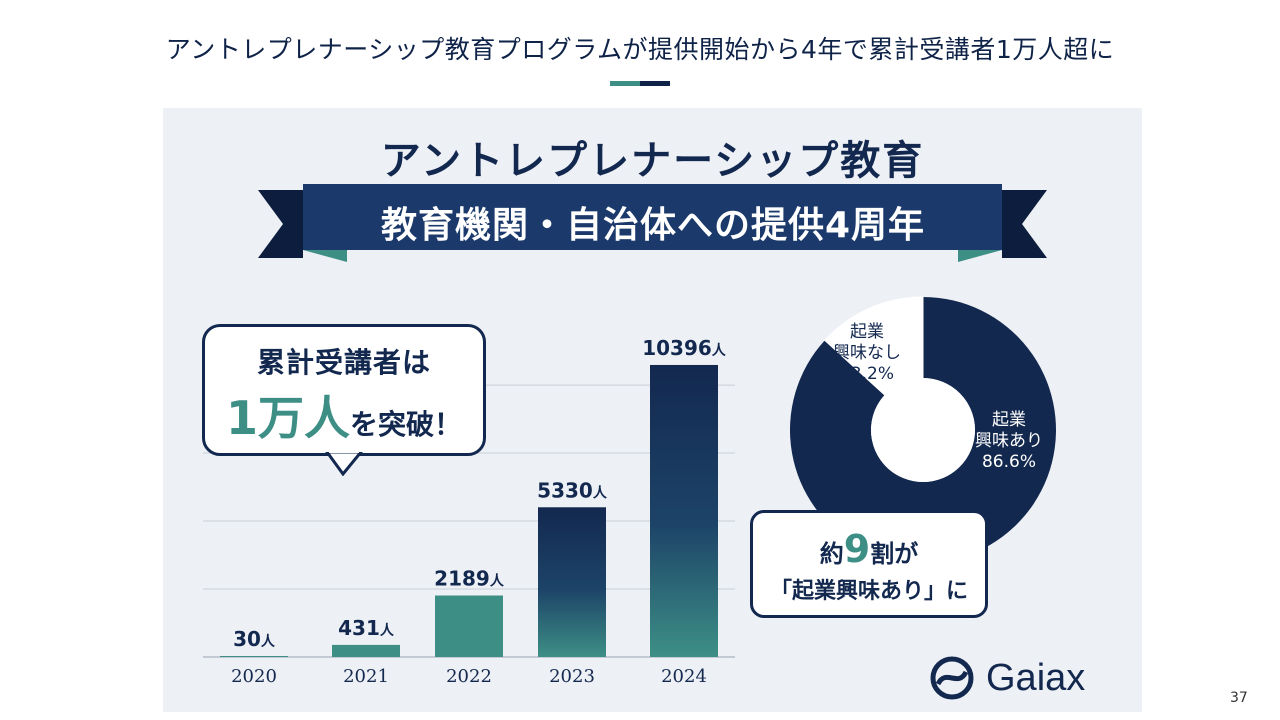  What do you see at coordinates (406, 424) in the screenshot?
I see `callout-rest: を突破！` at bounding box center [406, 424].